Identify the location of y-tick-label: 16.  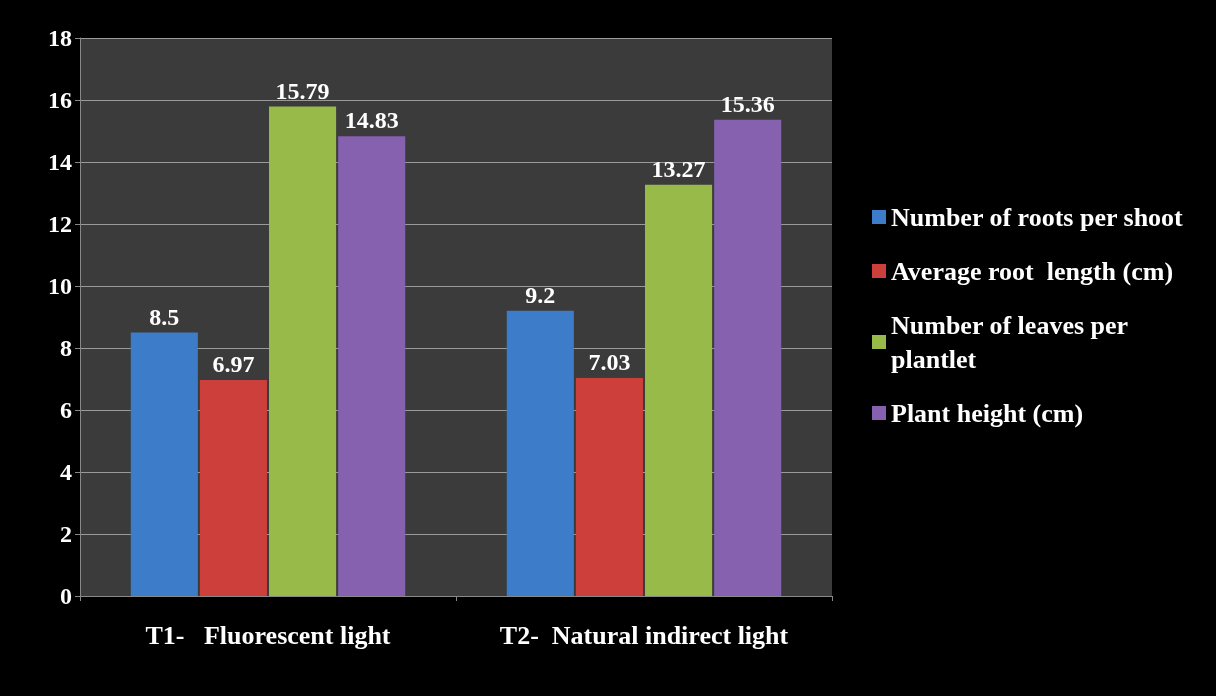
(60, 100).